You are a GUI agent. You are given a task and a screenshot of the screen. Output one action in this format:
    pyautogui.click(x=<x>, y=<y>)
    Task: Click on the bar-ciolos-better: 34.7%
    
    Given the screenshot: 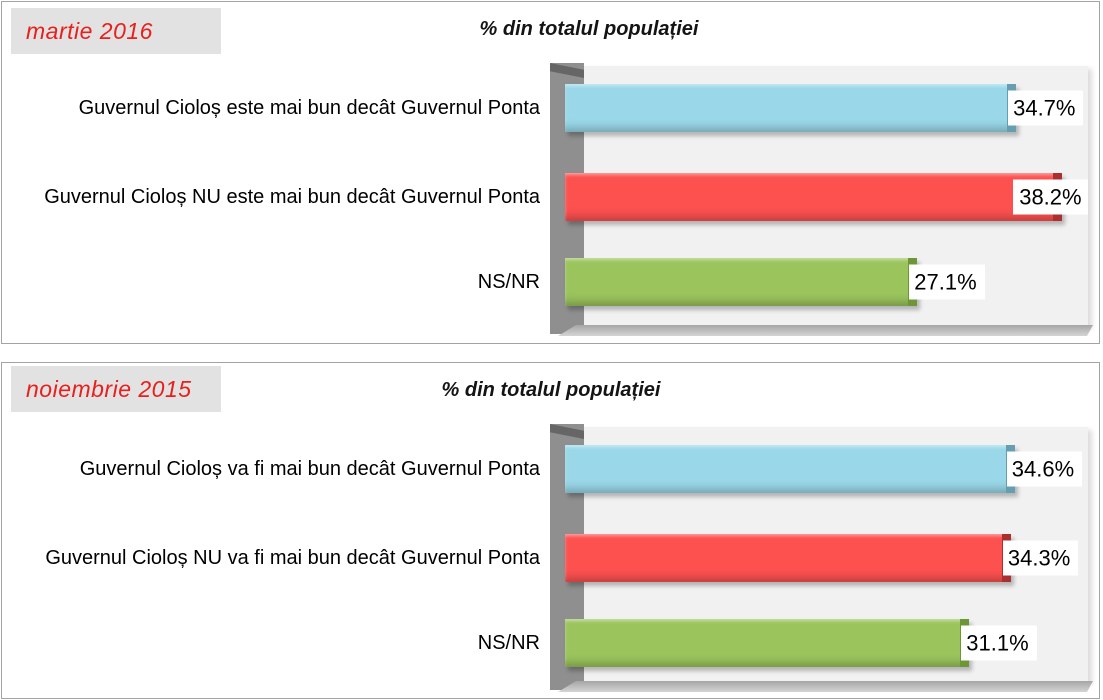 What is the action you would take?
    pyautogui.click(x=824, y=108)
    